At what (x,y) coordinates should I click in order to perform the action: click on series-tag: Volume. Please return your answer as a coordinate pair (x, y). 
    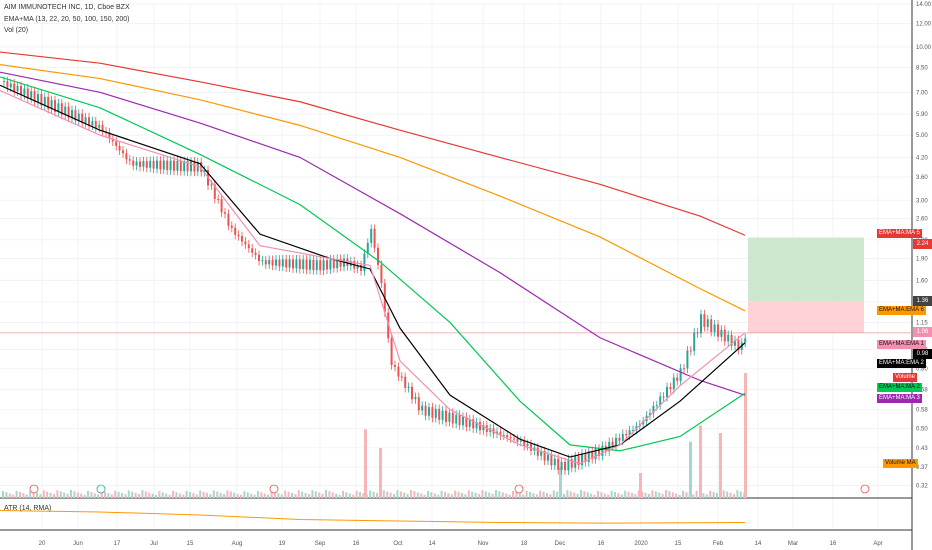
    Looking at the image, I should click on (905, 377).